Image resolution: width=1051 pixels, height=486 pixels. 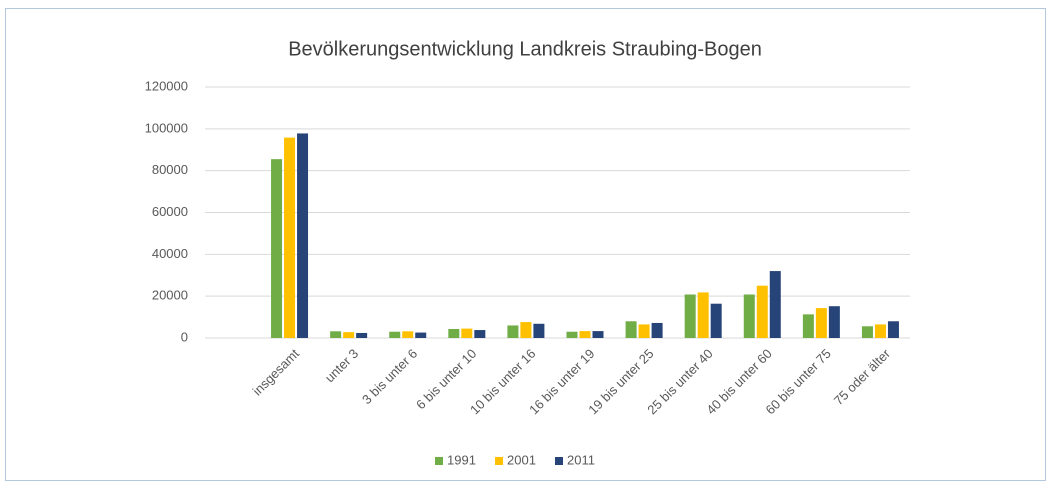 I want to click on legend-label: 1991, so click(x=461, y=459).